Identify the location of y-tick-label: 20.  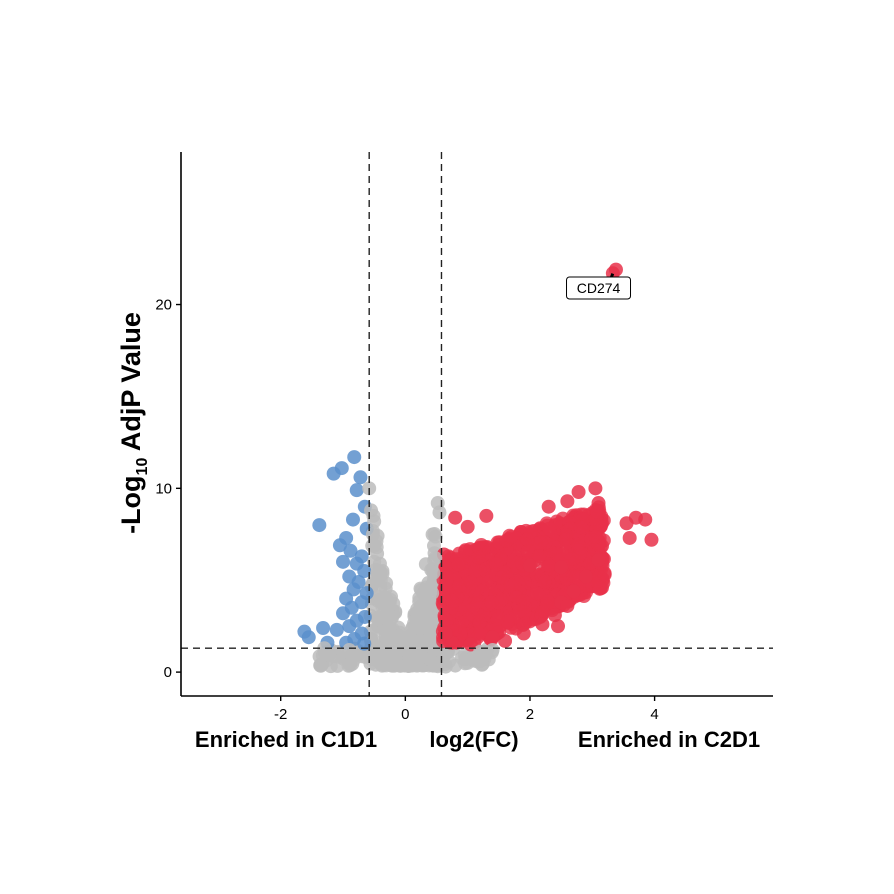
(163, 305).